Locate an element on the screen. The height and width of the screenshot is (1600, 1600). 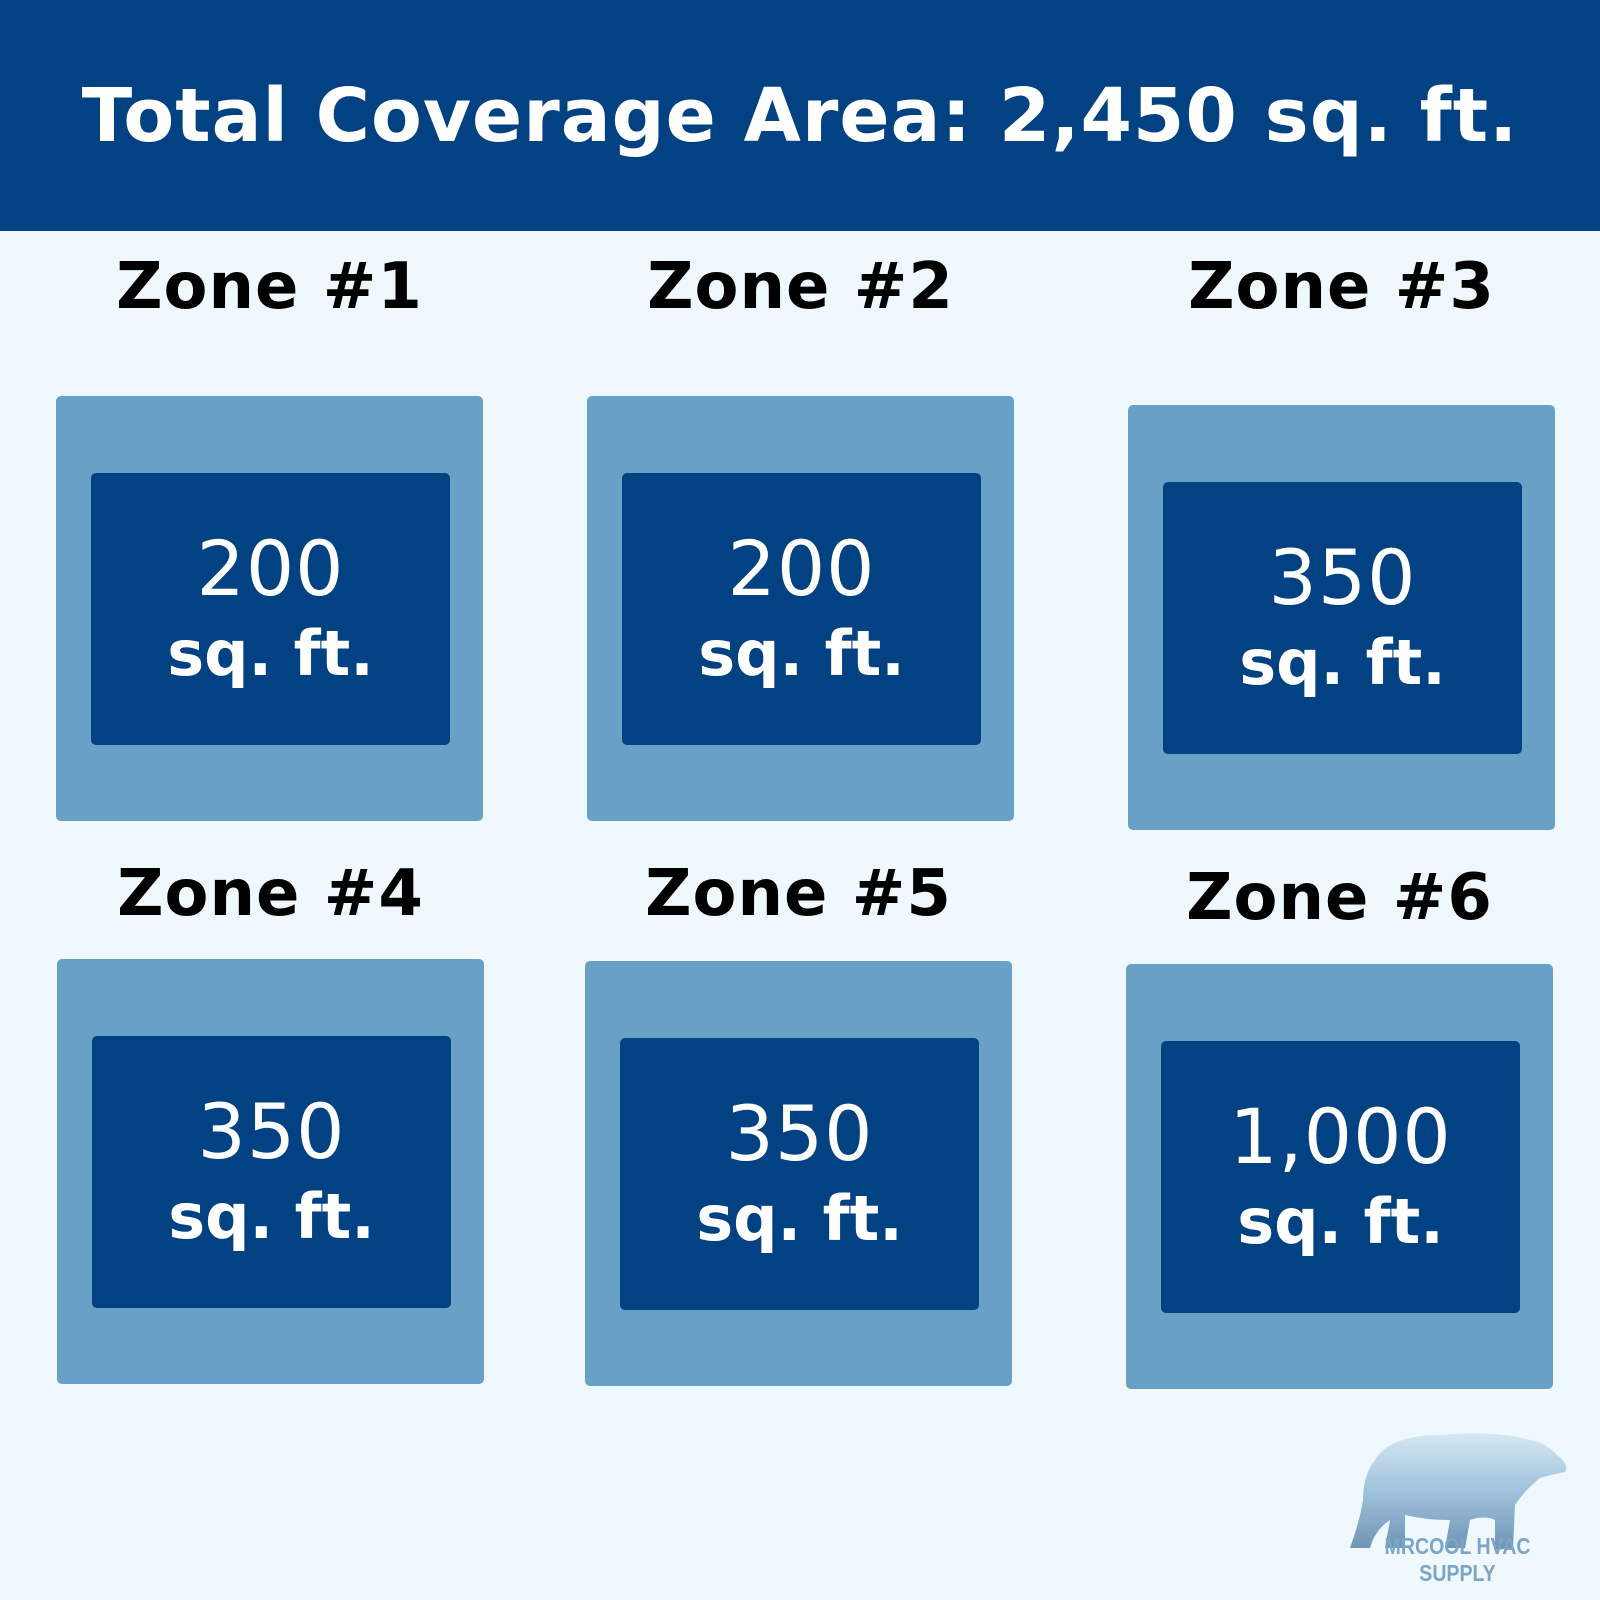
header-banner: Total Coverage Area: 2,450 sq. ft. is located at coordinates (800, 115).